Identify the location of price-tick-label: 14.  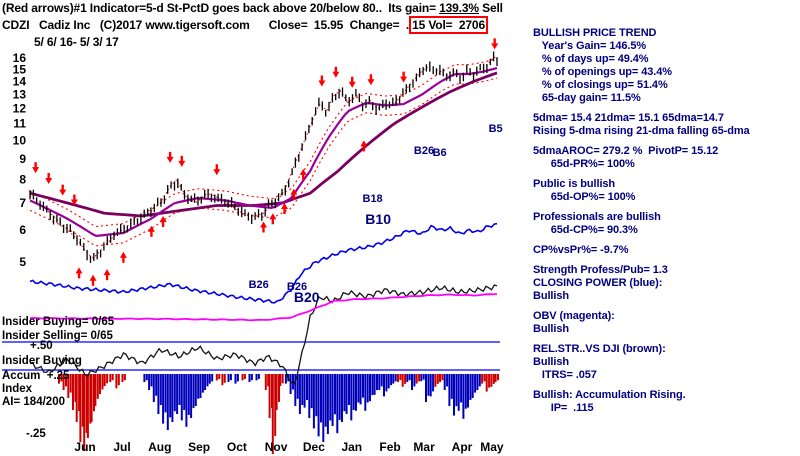
(20, 81).